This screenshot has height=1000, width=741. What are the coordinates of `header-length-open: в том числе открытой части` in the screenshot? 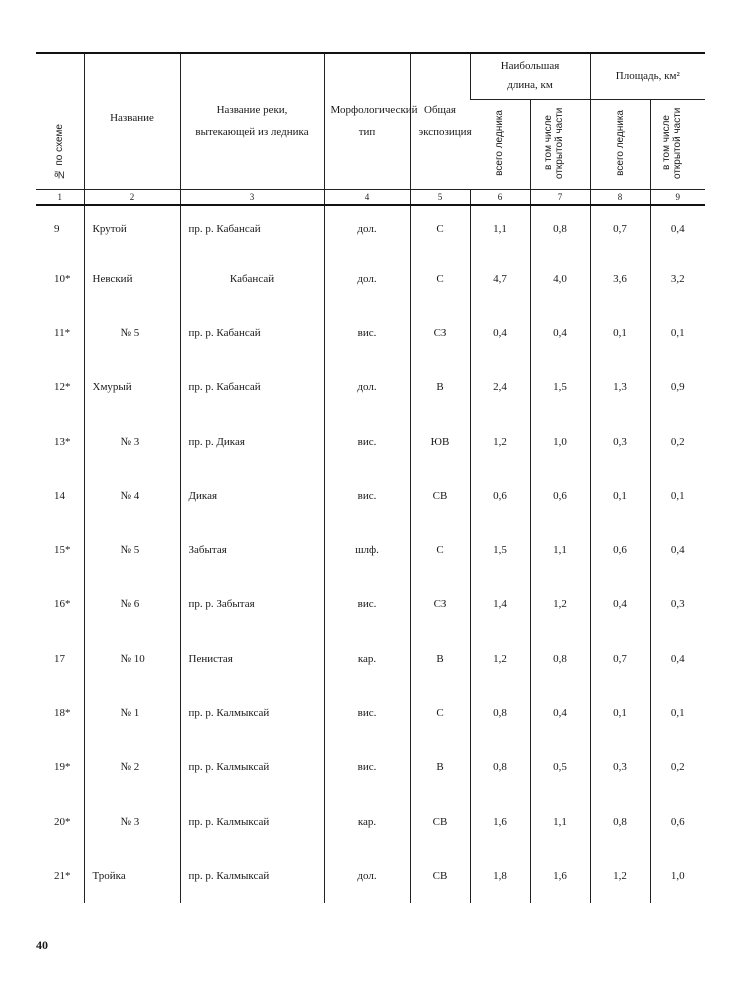 It's located at (560, 144).